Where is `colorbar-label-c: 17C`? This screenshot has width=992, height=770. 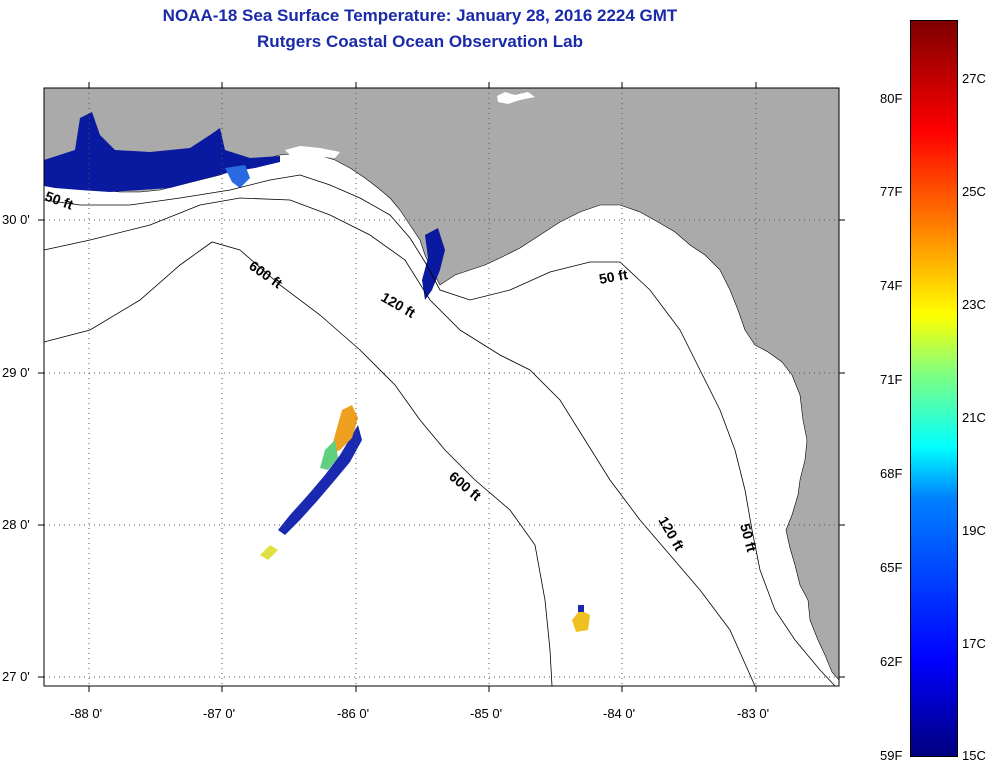 colorbar-label-c: 17C is located at coordinates (974, 643).